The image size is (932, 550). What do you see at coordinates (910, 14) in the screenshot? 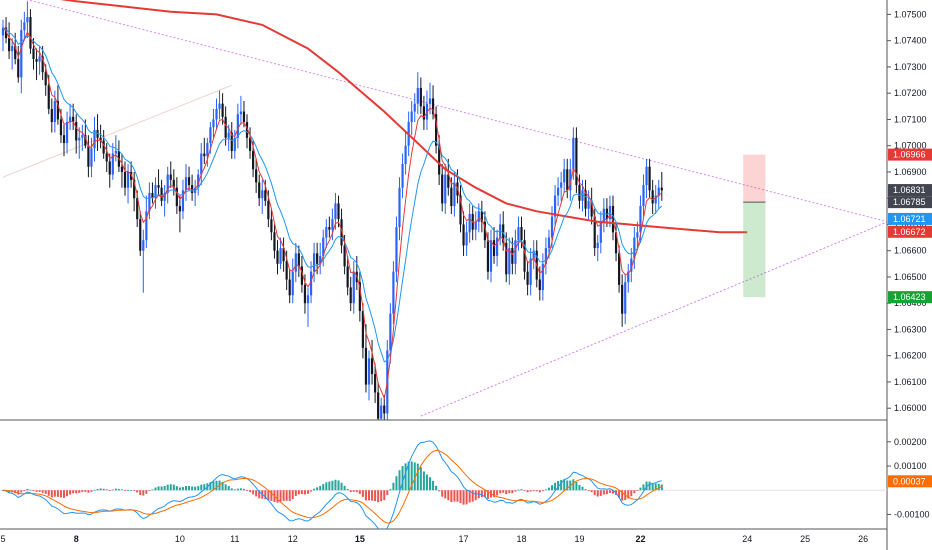
I see `price-tick-label: 1.07500` at bounding box center [910, 14].